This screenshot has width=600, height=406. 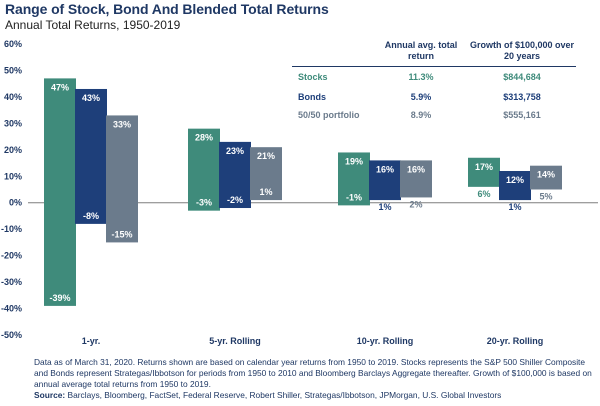 I want to click on y-tick-label: 40%, so click(x=13, y=97).